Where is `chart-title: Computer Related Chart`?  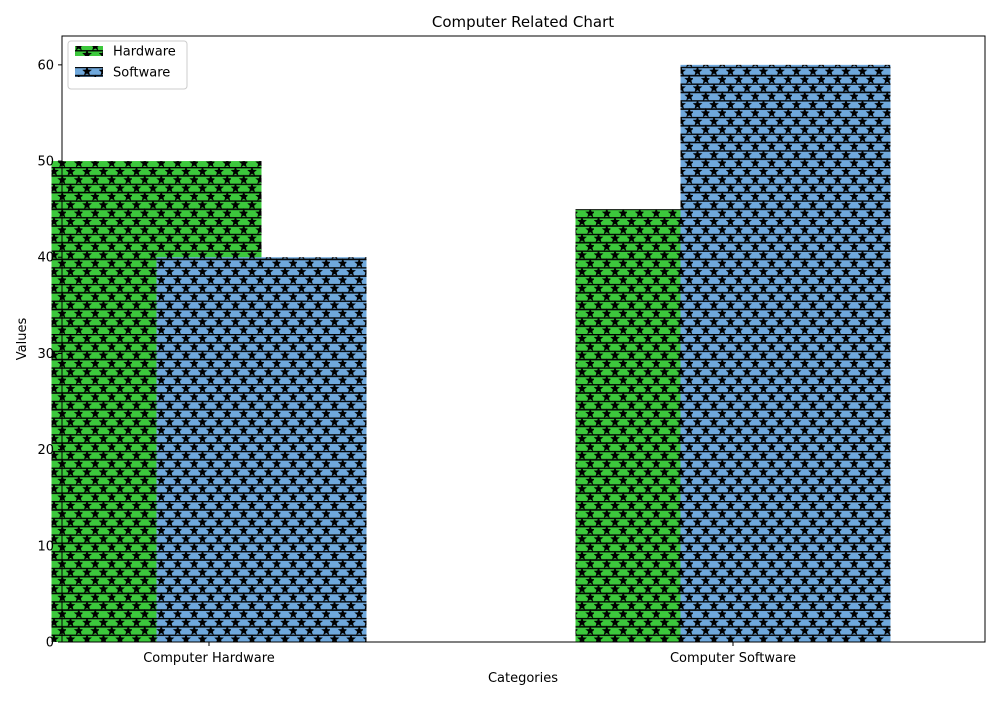
chart-title: Computer Related Chart is located at coordinates (523, 22).